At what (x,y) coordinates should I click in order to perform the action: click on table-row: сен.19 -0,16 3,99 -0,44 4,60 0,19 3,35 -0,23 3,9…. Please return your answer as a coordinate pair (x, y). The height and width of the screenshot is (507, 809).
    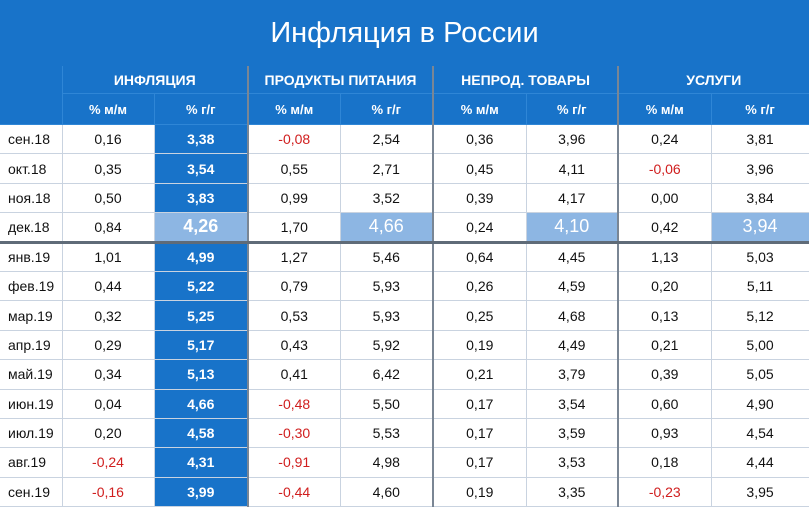
    Looking at the image, I should click on (404, 492).